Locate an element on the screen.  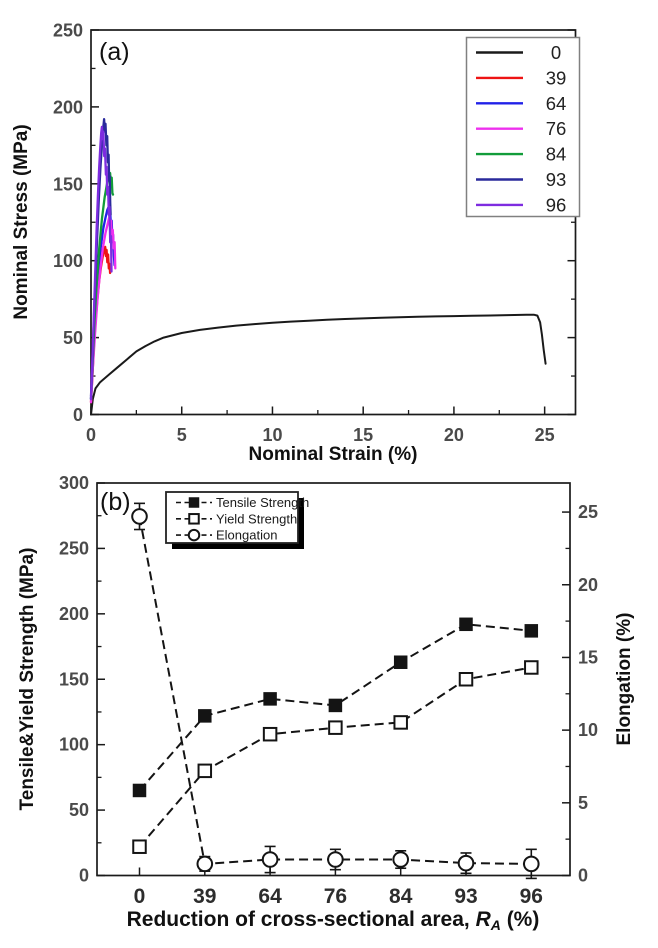
right-y-tick-label: 15 is located at coordinates (588, 657).